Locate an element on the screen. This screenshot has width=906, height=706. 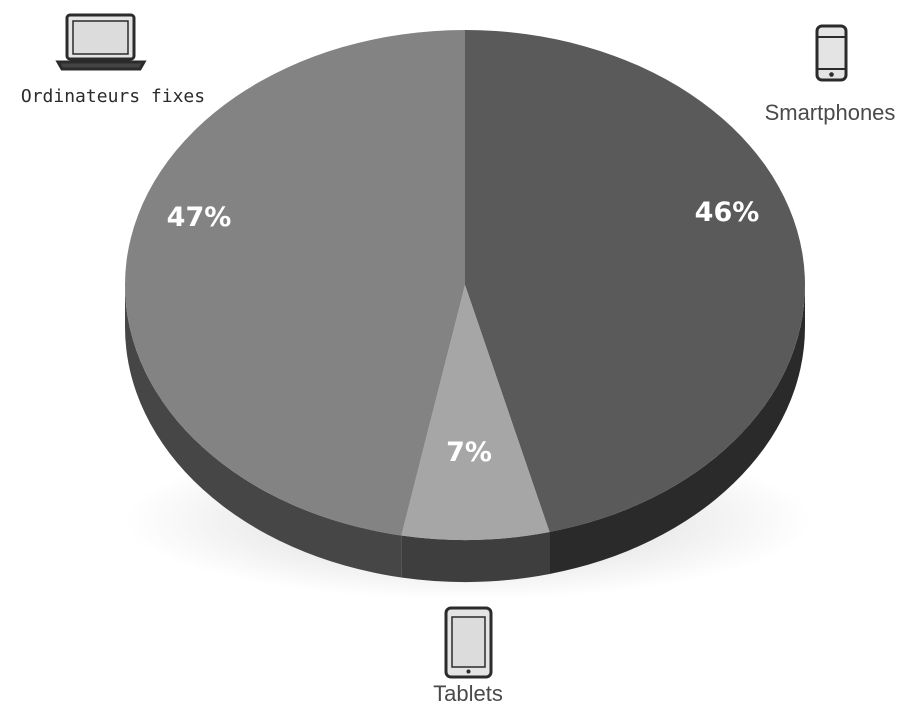
slice-tablets is located at coordinates (475, 412).